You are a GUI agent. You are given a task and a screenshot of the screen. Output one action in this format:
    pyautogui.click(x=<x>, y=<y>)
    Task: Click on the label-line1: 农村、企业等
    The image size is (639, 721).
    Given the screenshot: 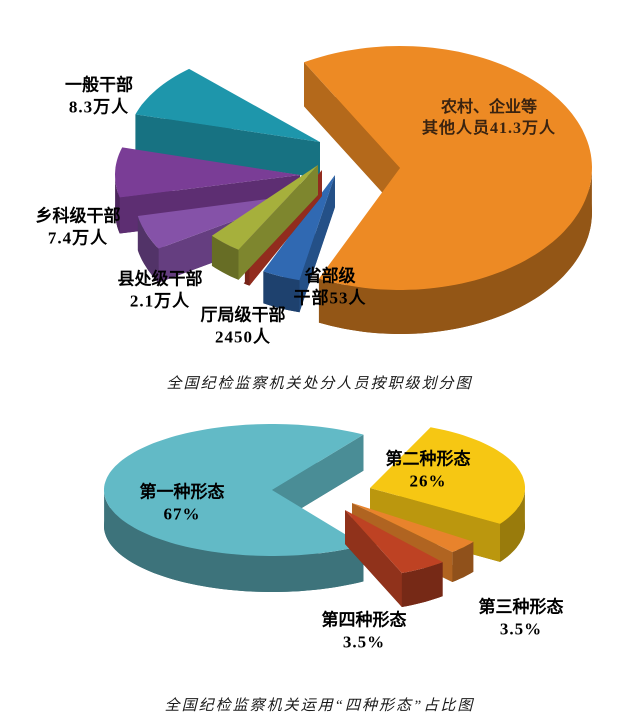 What is the action you would take?
    pyautogui.click(x=489, y=107)
    